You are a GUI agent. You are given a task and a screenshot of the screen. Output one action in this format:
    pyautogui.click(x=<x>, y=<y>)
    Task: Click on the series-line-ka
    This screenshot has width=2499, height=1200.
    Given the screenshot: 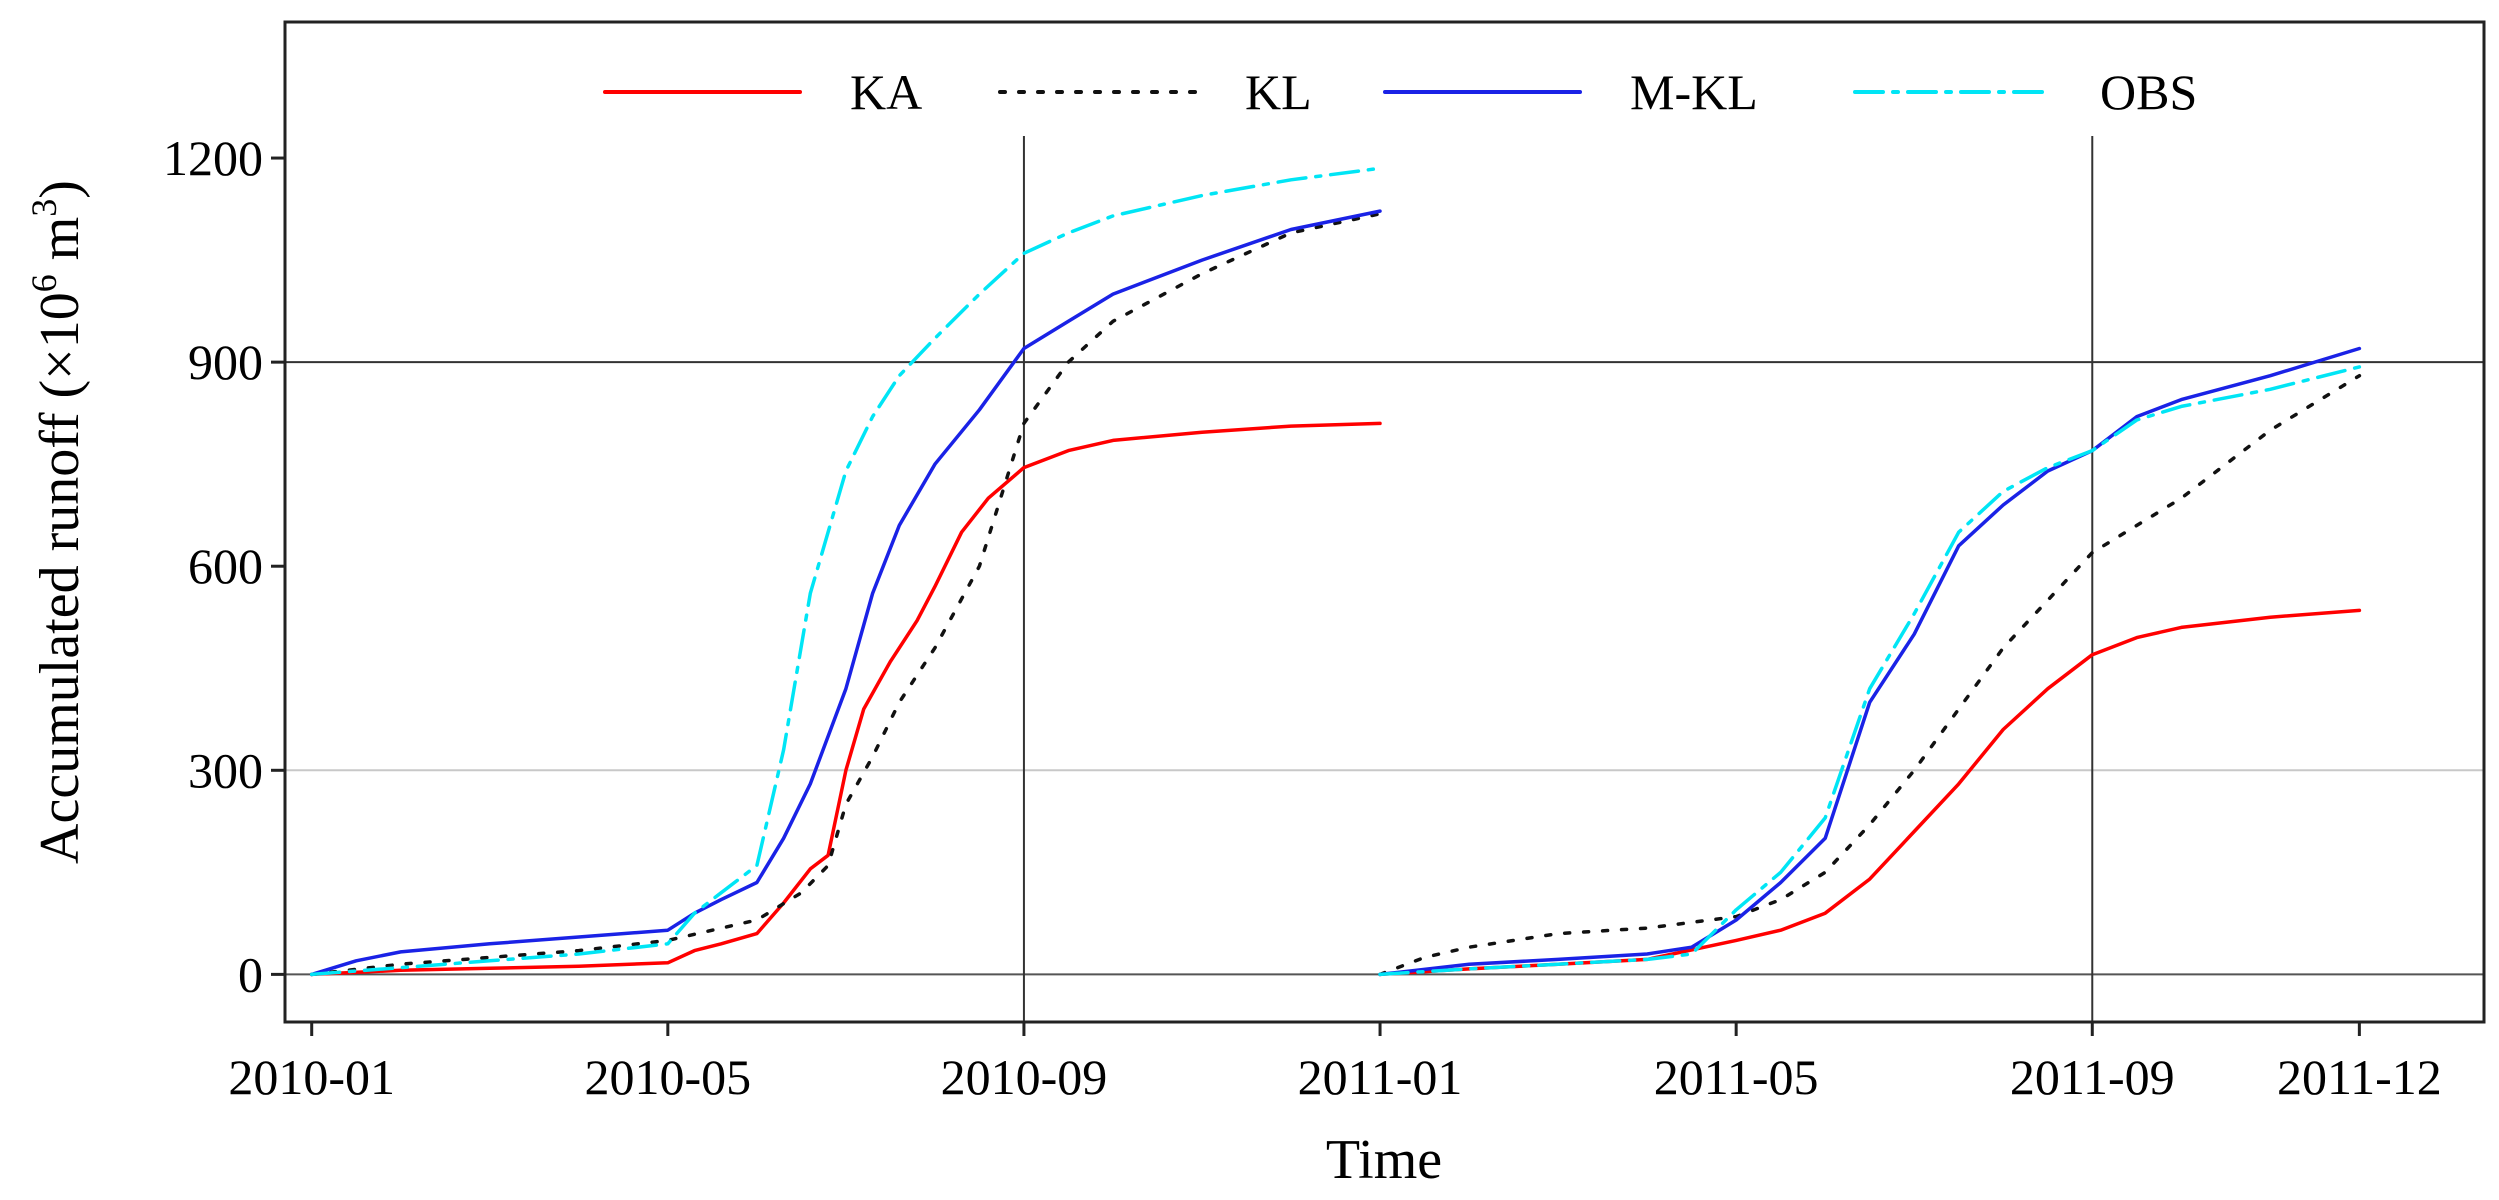 What is the action you would take?
    pyautogui.click(x=1870, y=792)
    